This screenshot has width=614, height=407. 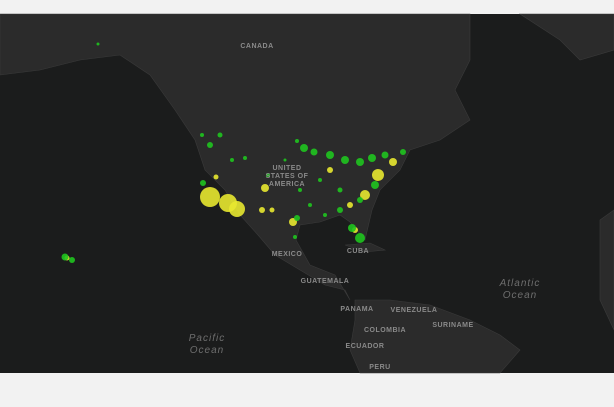 I want to click on ocean-label: Pacific, so click(x=207, y=338).